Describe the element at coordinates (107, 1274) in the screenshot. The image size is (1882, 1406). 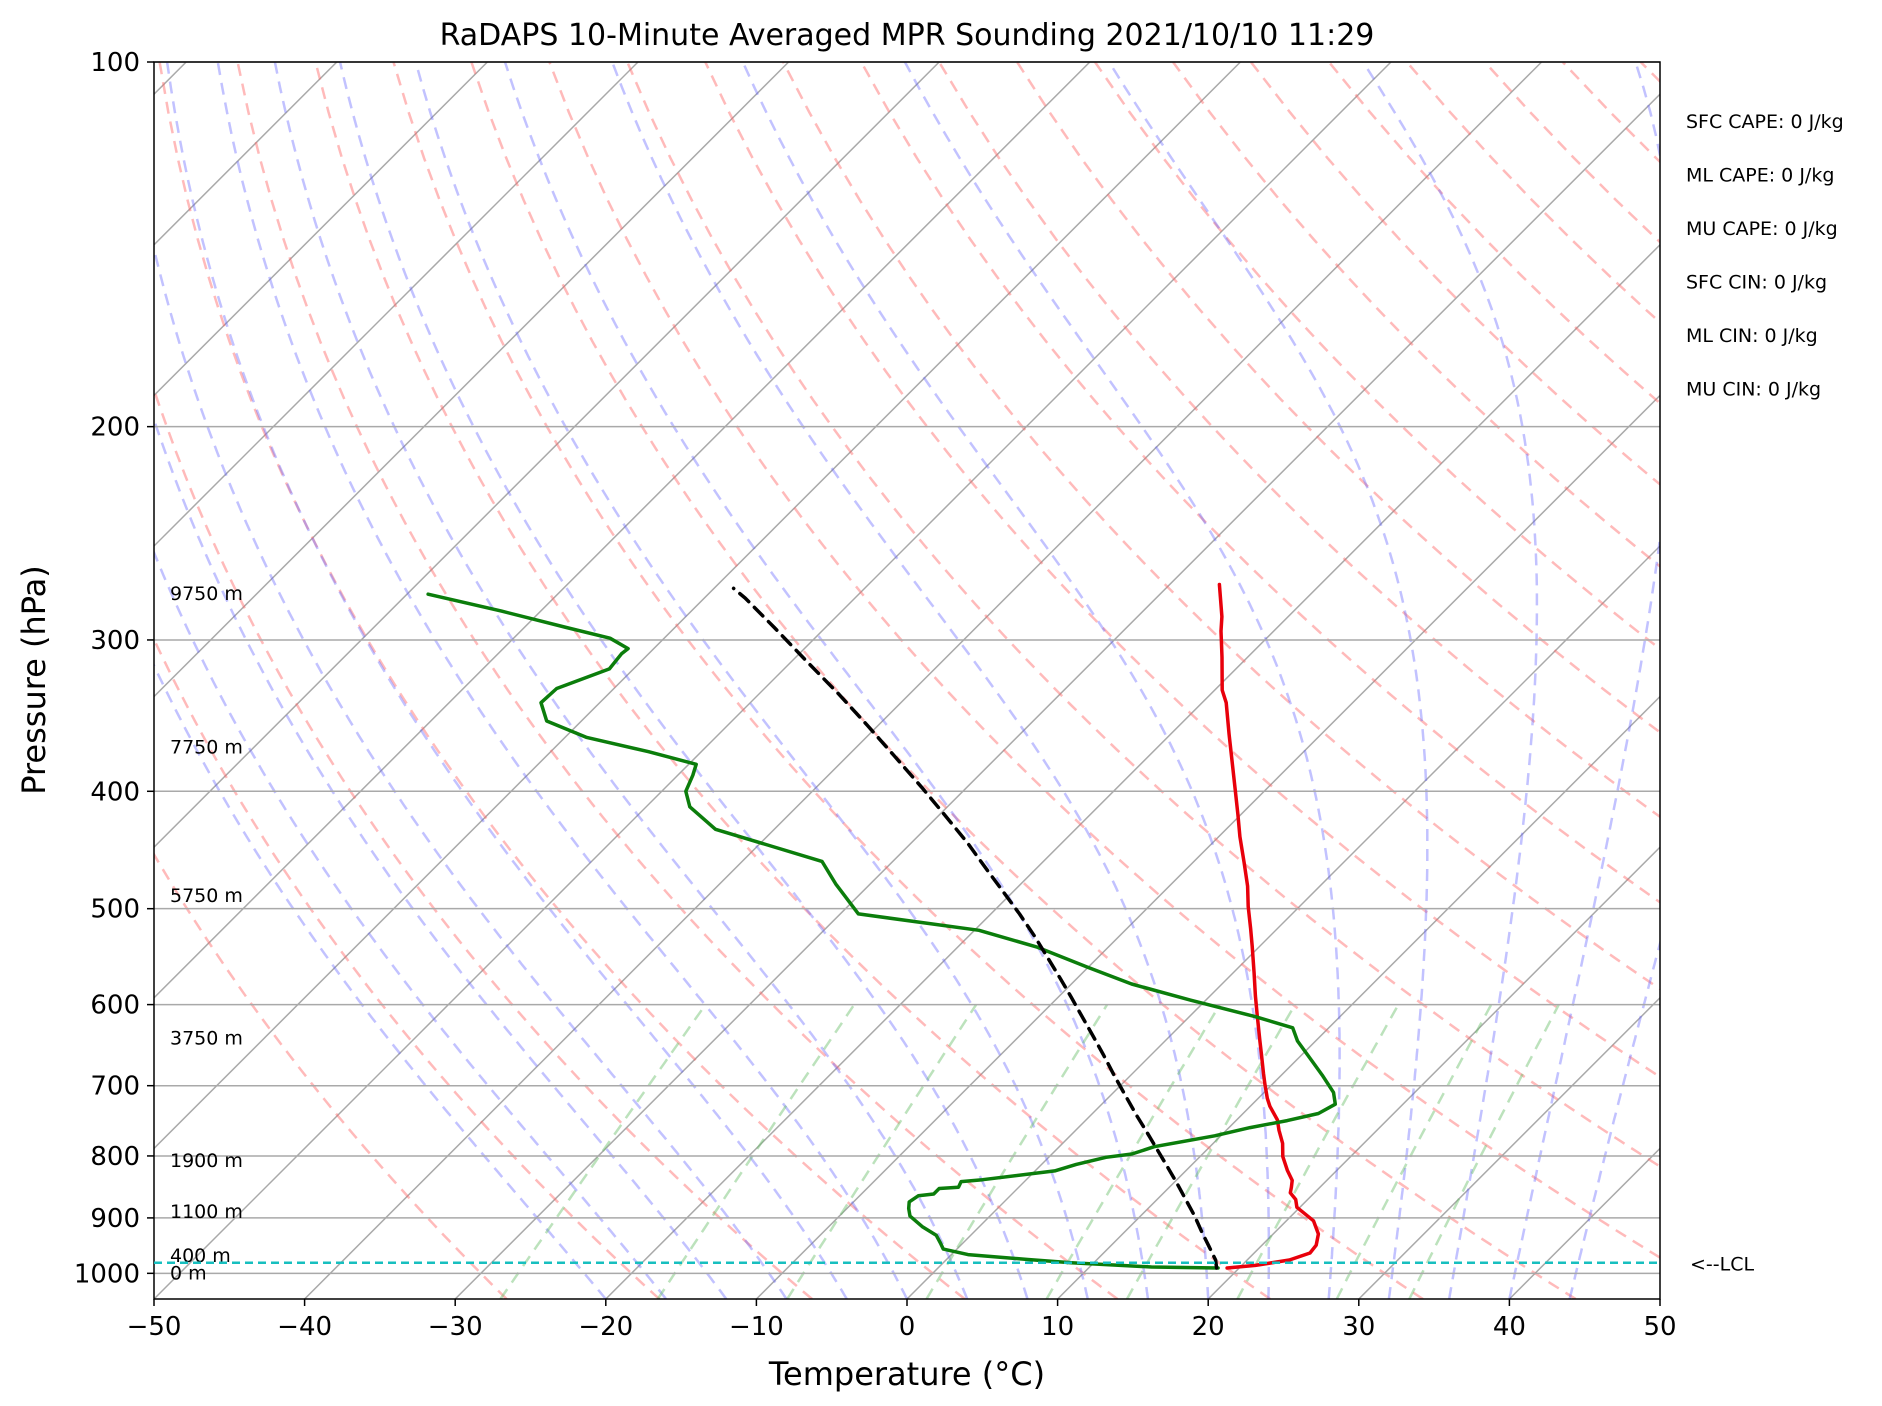
I see `y-tick-label: 1000` at that location.